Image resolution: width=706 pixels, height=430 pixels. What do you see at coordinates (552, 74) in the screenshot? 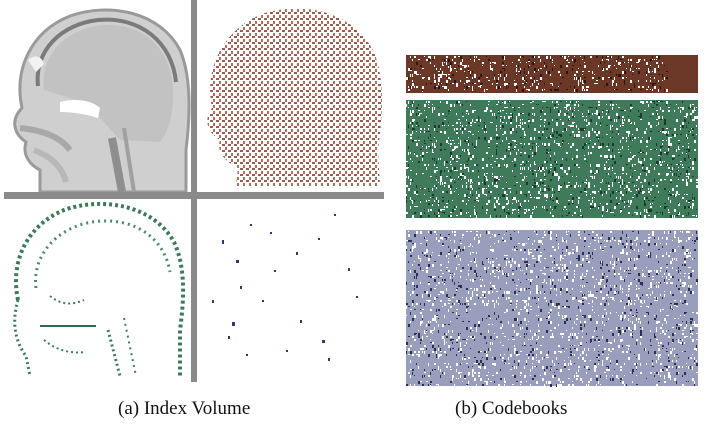
I see `brown-codebook-strip` at bounding box center [552, 74].